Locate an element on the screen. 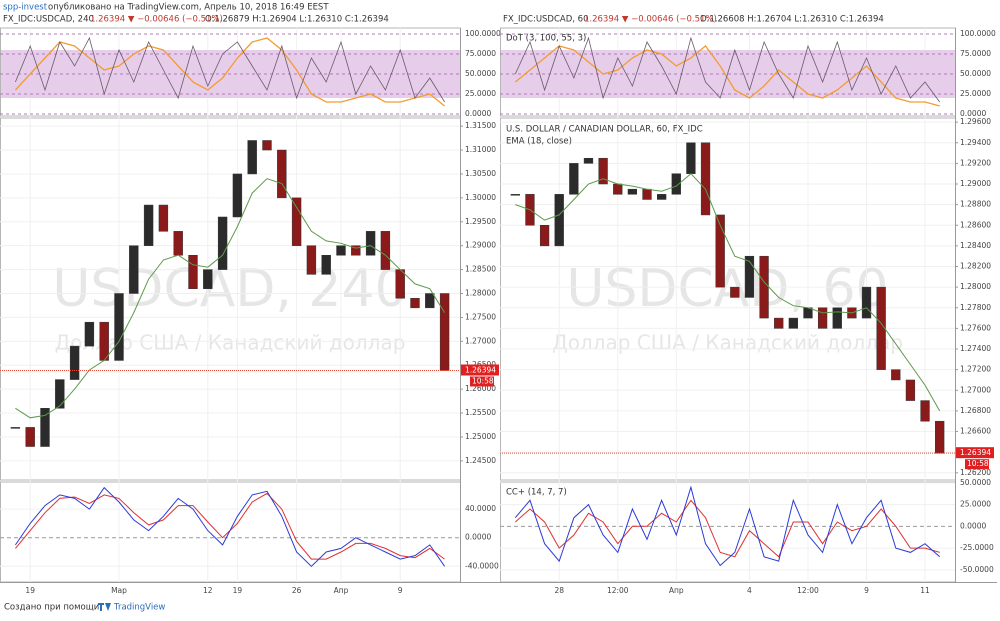  y-tick-label: -50.0000 is located at coordinates (977, 569).